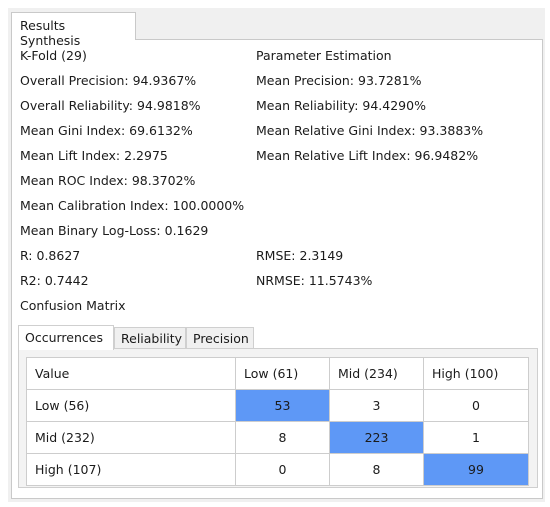 The image size is (550, 507). What do you see at coordinates (50, 255) in the screenshot?
I see `r-value: R: 0.8627` at bounding box center [50, 255].